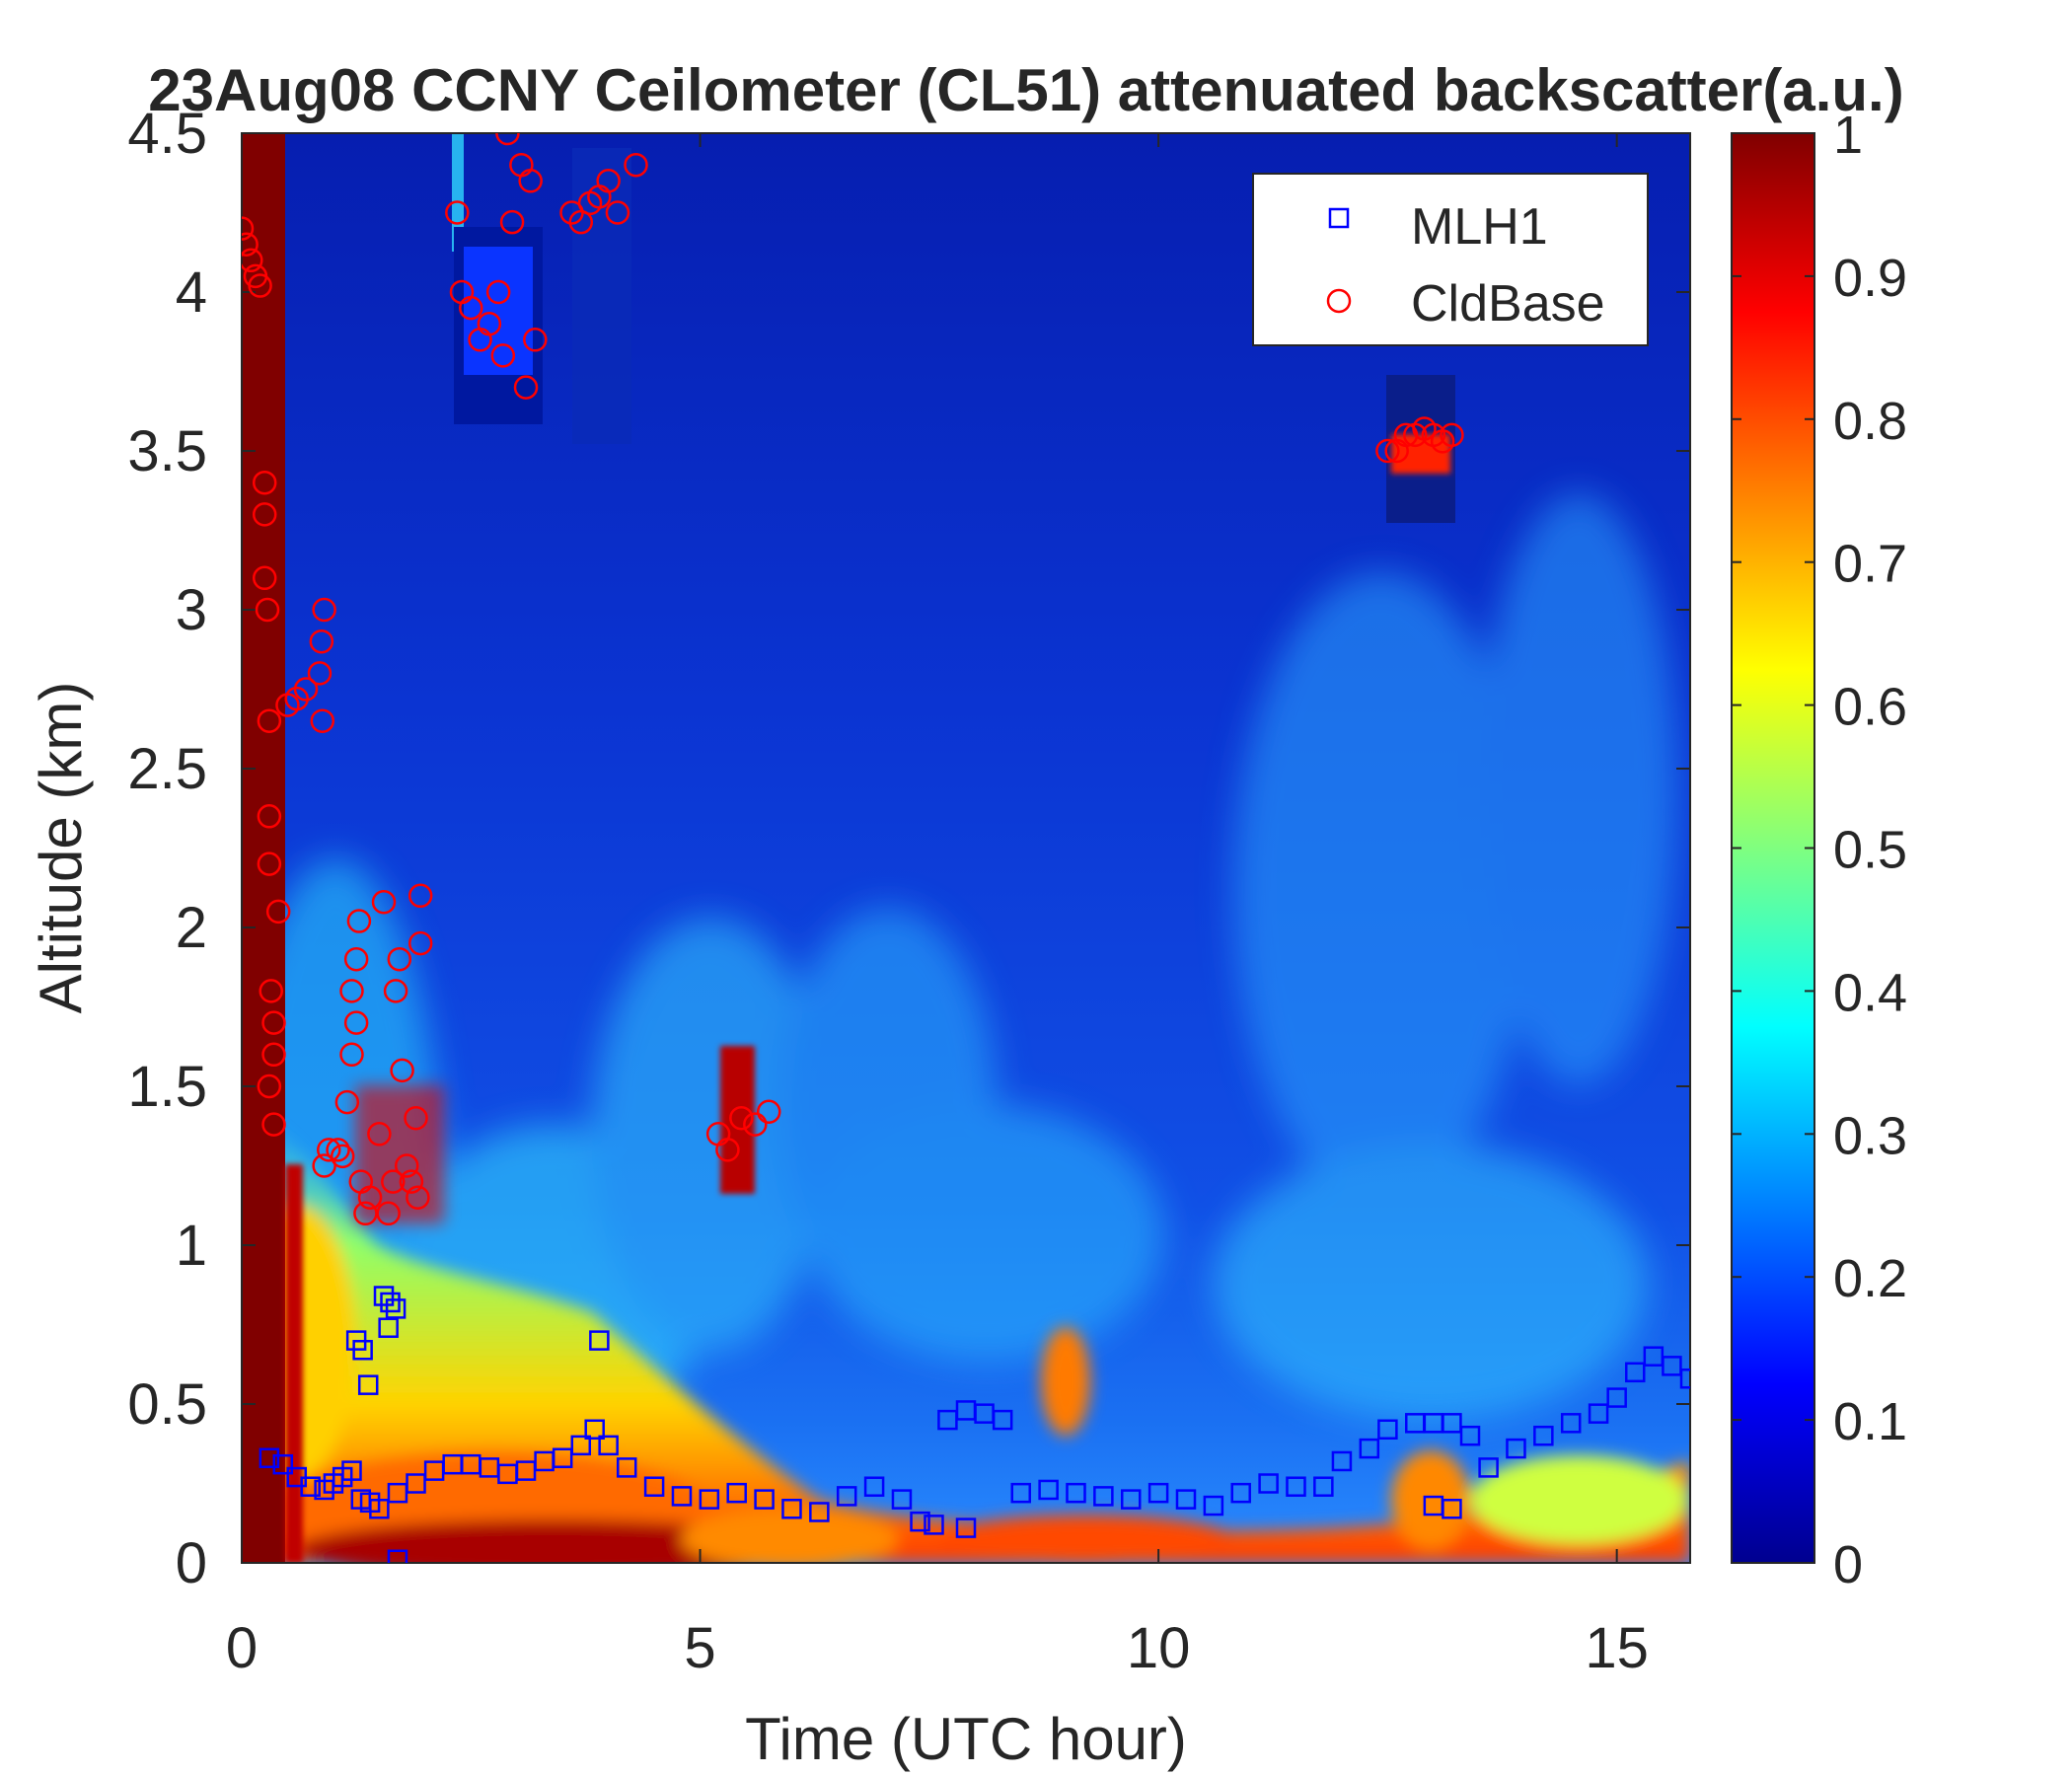 This screenshot has height=1776, width=2072. What do you see at coordinates (1480, 227) in the screenshot?
I see `legend-label-mlh1: MLH1` at bounding box center [1480, 227].